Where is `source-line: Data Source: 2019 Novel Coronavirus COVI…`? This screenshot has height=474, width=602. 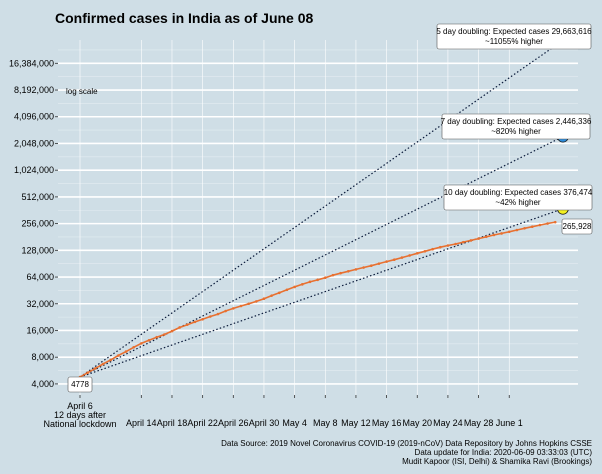 source-line: Data Source: 2019 Novel Coronavirus COVI… is located at coordinates (406, 443).